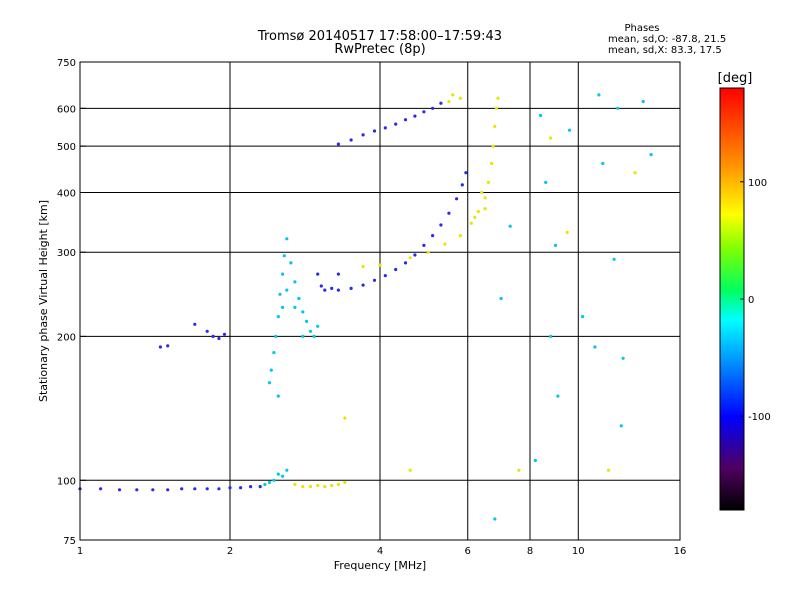 Image resolution: width=800 pixels, height=600 pixels. I want to click on colorbar-label: [deg], so click(735, 78).